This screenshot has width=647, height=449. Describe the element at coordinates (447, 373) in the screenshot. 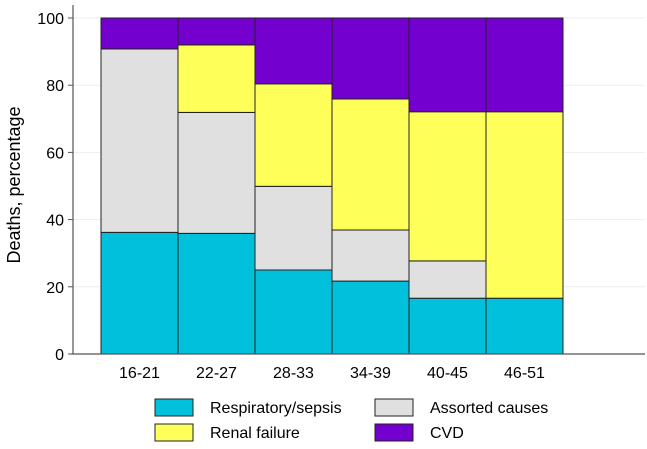

I see `x-tick-label: 40-45` at that location.